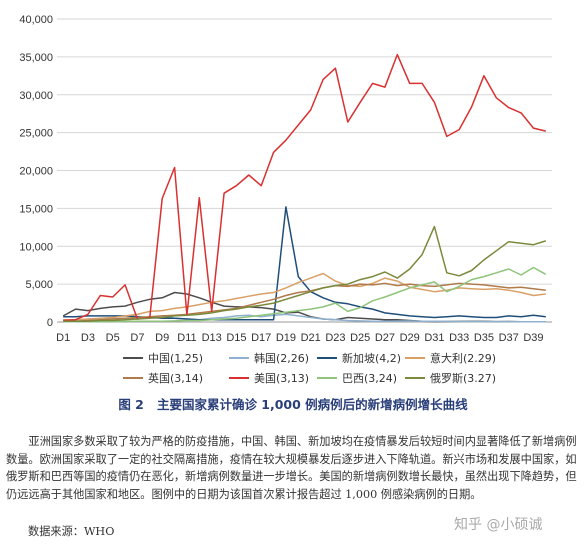  What do you see at coordinates (509, 338) in the screenshot?
I see `x-tick-label: D37` at bounding box center [509, 338].